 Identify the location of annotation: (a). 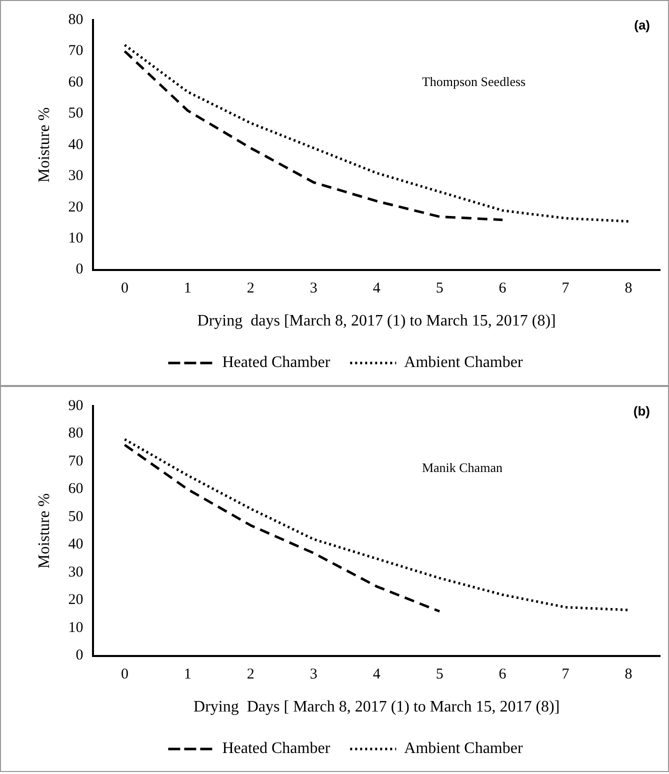
(642, 25).